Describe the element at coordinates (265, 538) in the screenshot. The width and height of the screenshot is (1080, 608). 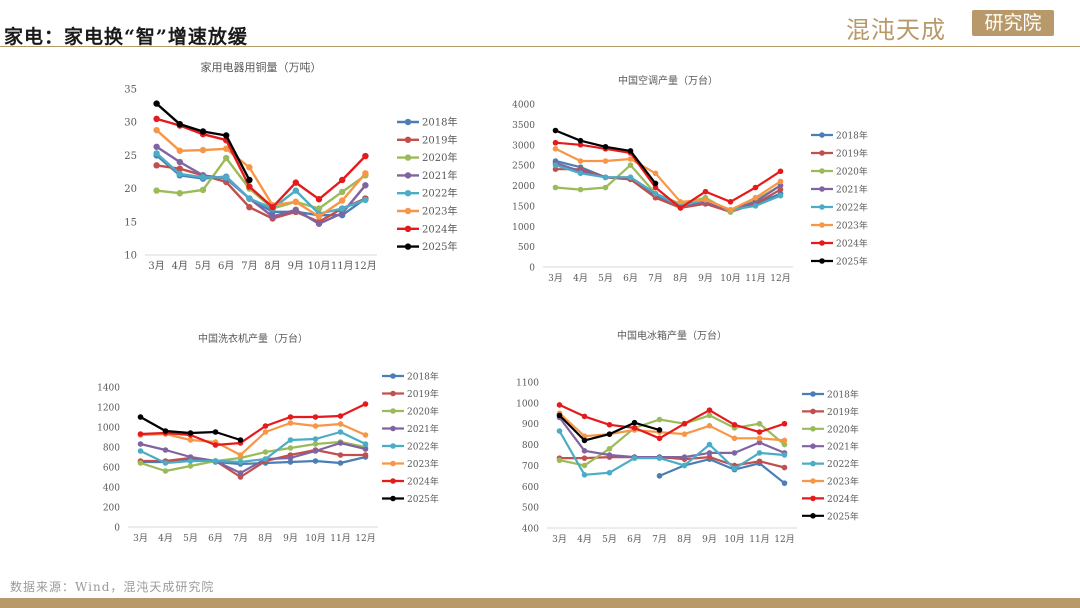
I see `x-tick-label: 8月` at that location.